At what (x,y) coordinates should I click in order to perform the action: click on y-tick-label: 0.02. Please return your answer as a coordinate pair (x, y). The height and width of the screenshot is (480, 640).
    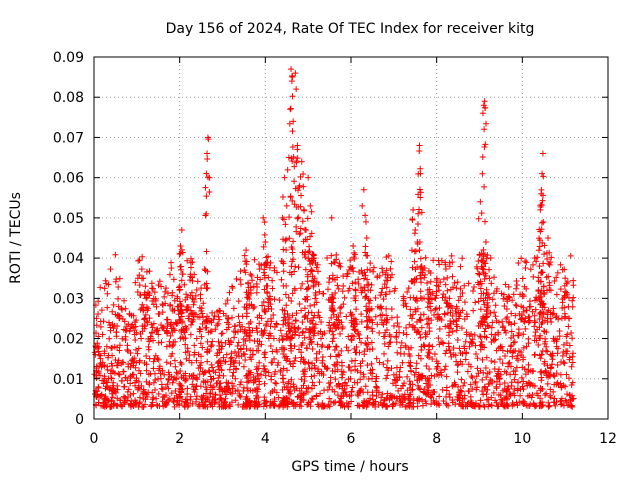
    Looking at the image, I should click on (68, 340).